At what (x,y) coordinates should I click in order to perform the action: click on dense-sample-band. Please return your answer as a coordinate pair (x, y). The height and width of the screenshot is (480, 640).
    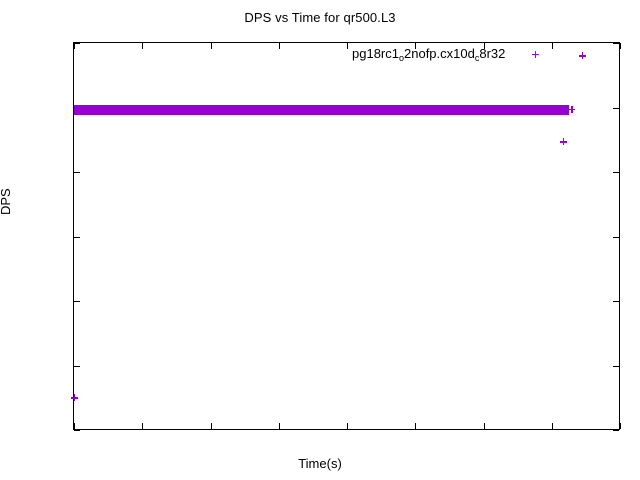
    Looking at the image, I should click on (321, 109).